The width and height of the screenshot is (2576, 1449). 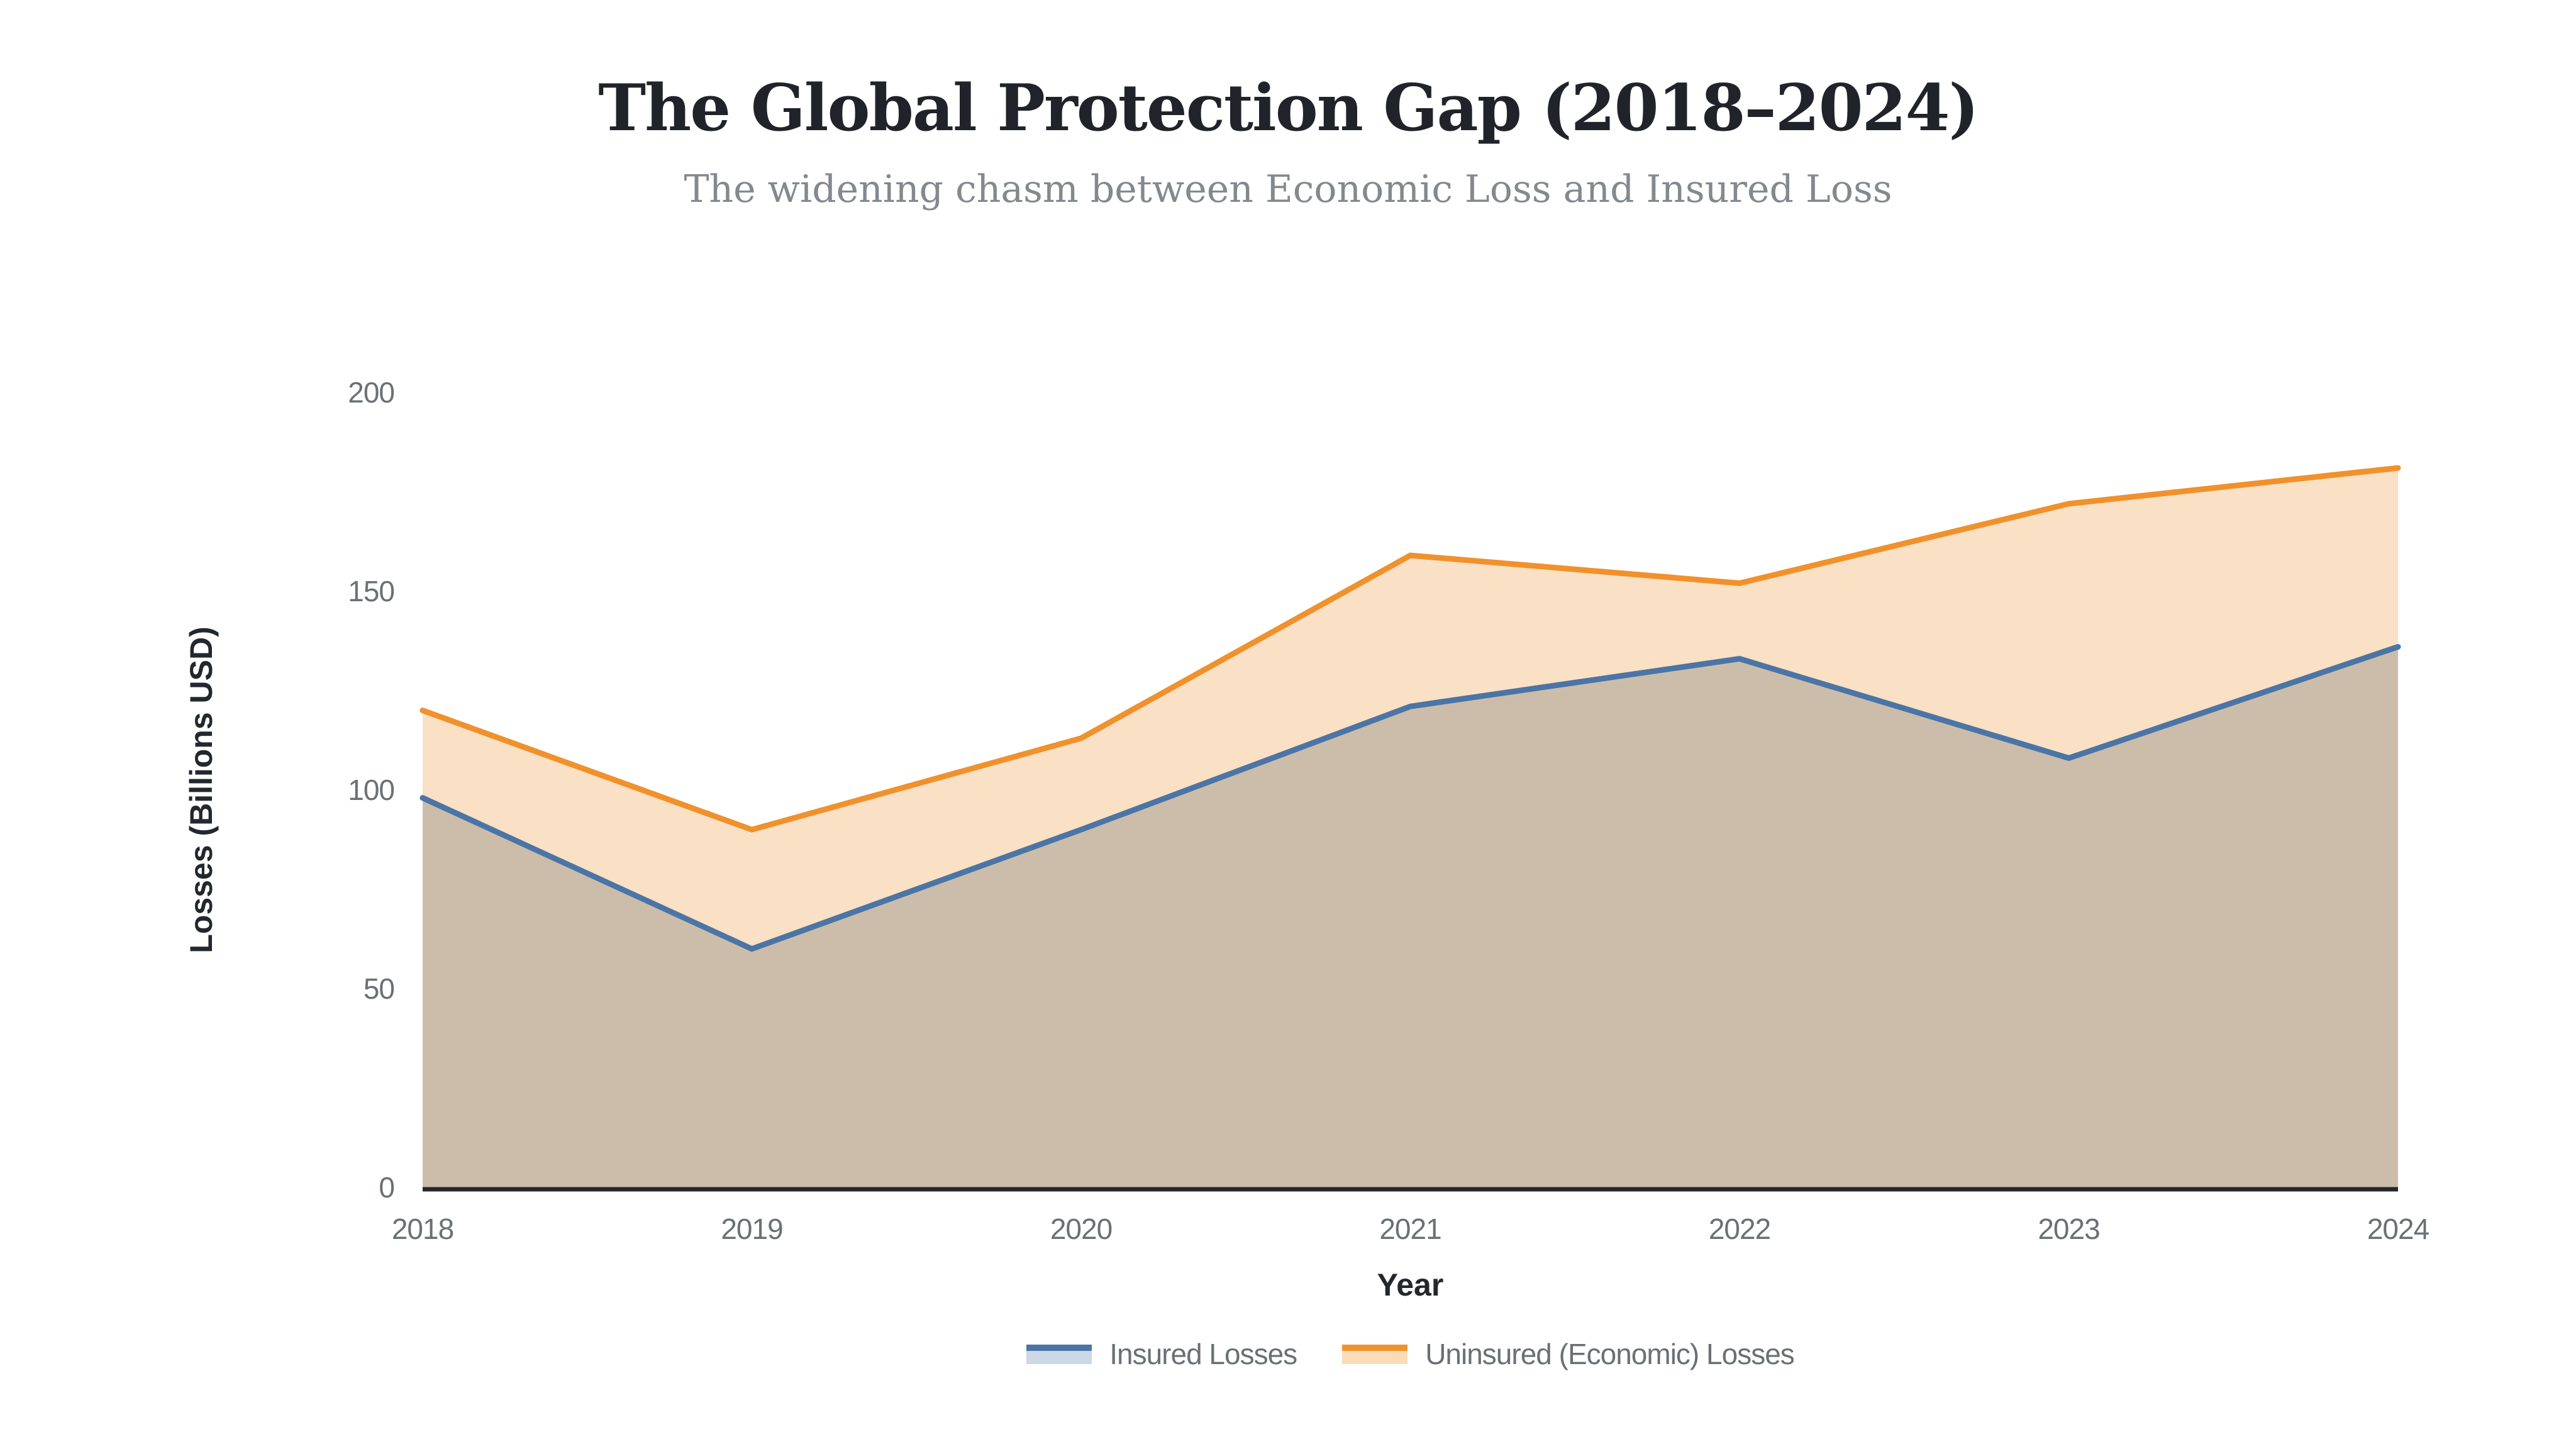 What do you see at coordinates (1610, 1354) in the screenshot?
I see `legend-label-uninsured: Uninsured (Economic) Losses` at bounding box center [1610, 1354].